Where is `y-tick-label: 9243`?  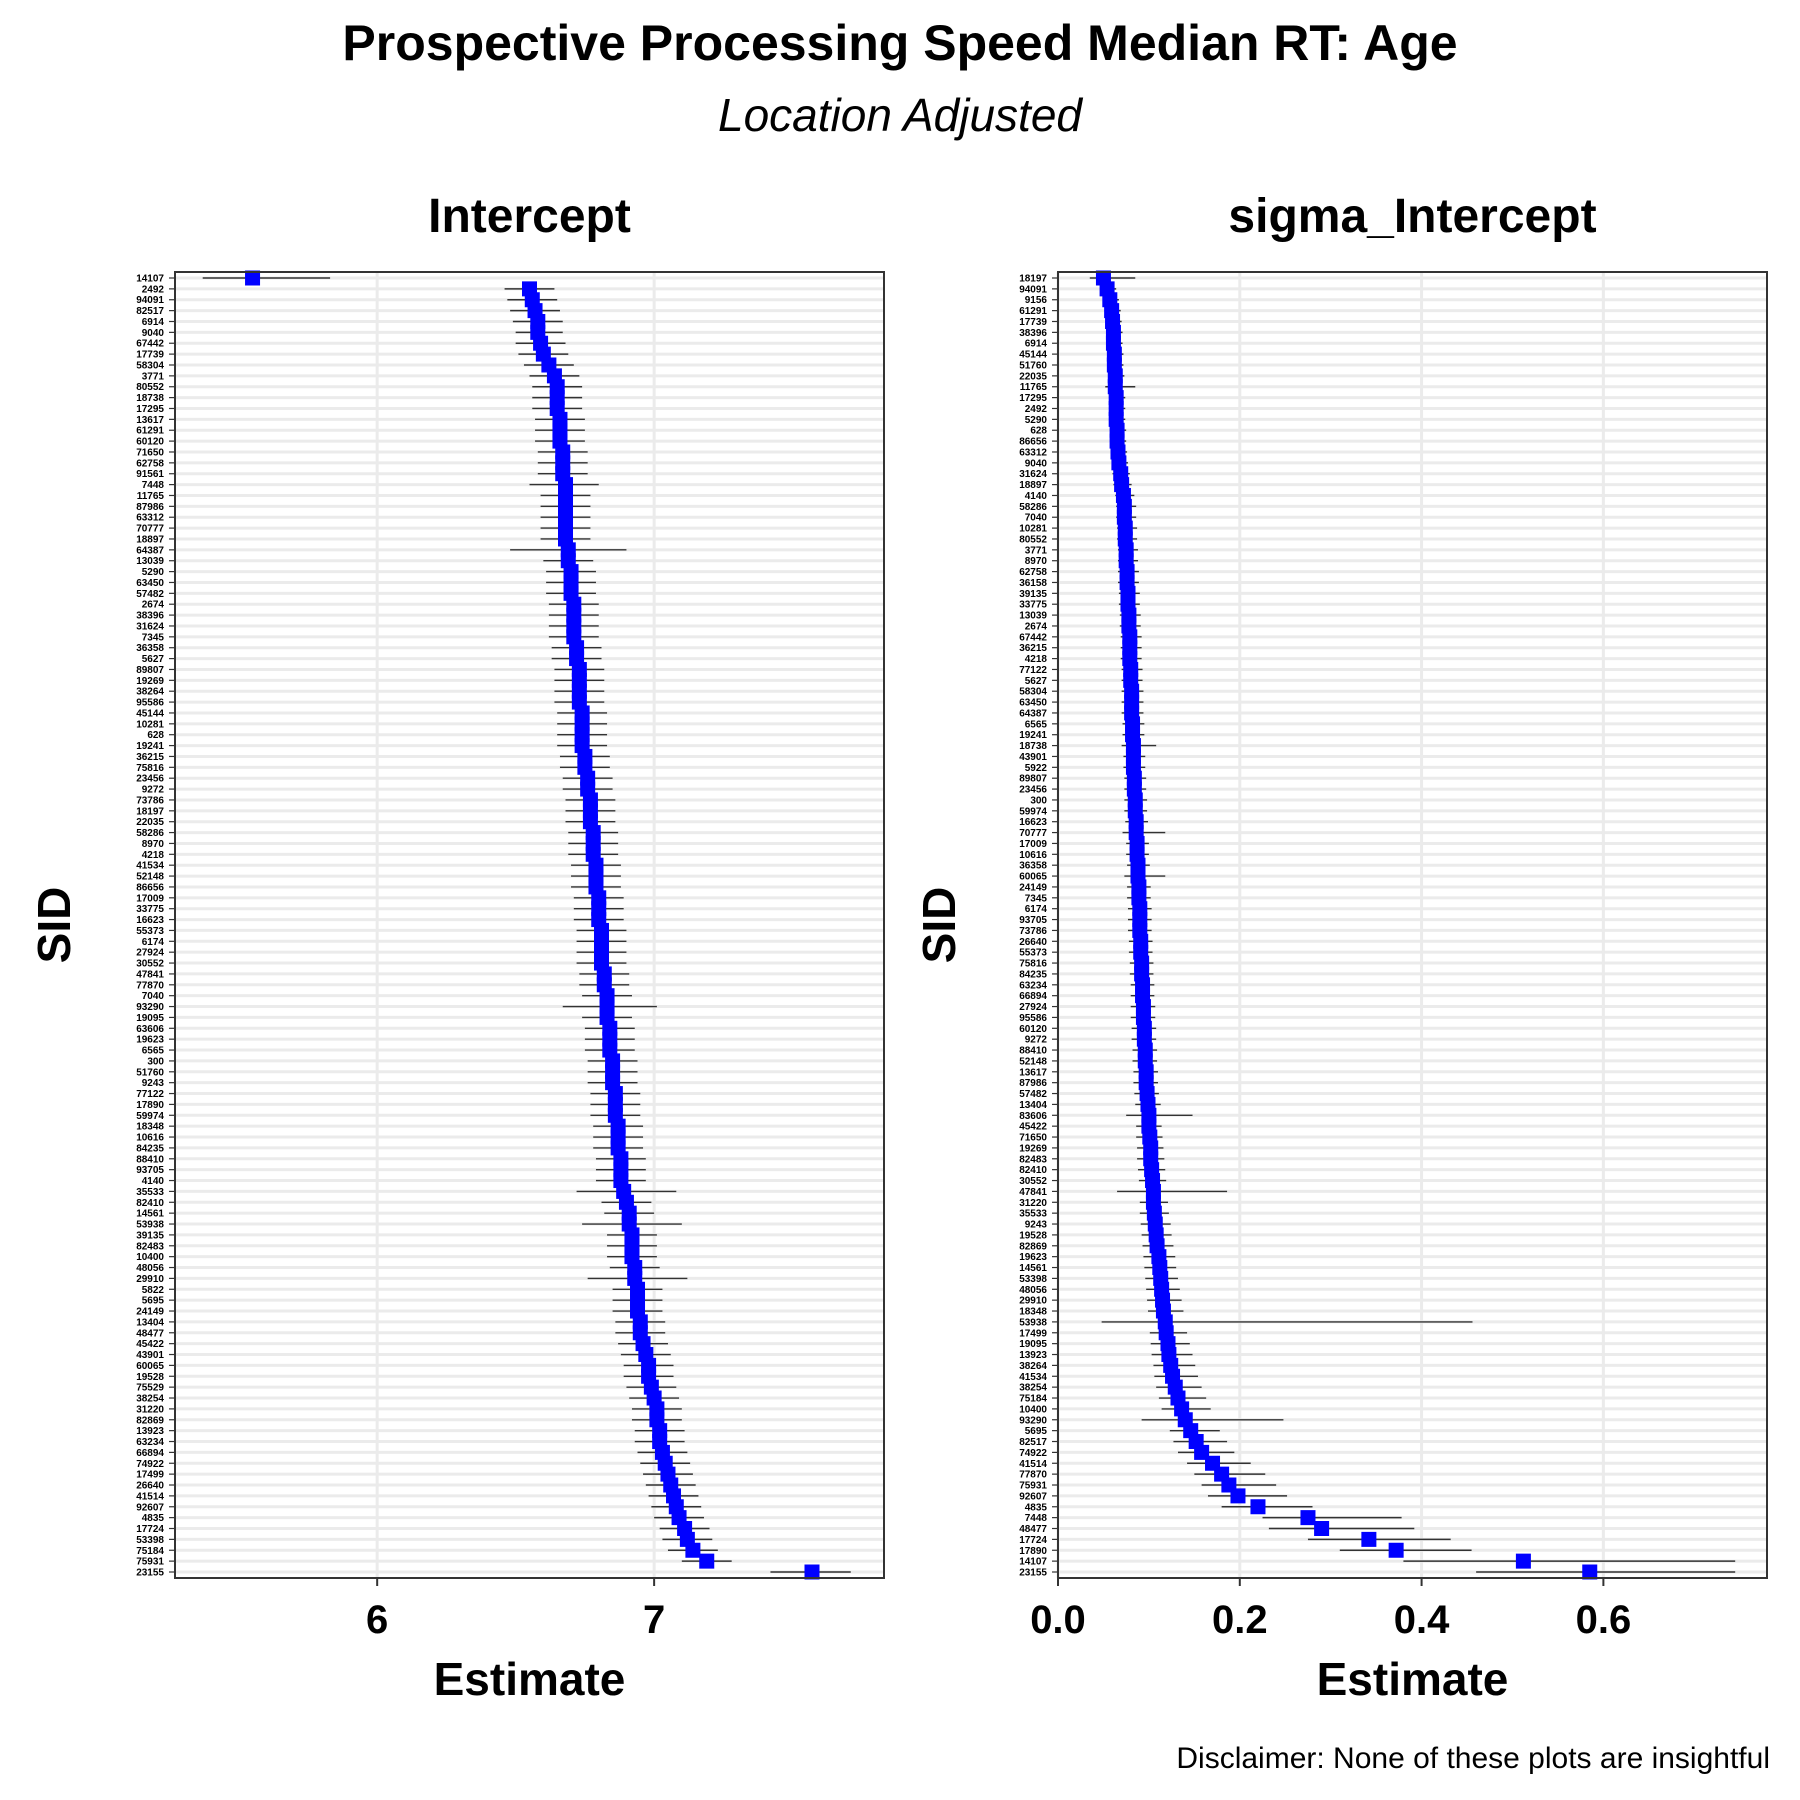 y-tick-label: 9243 is located at coordinates (153, 1083).